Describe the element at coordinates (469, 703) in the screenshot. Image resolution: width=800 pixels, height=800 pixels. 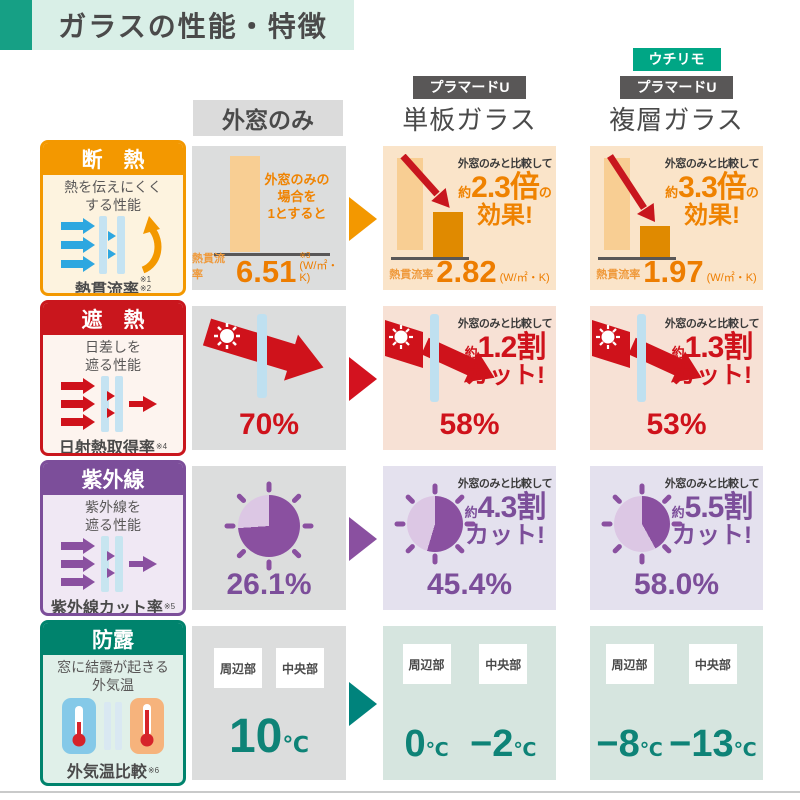
I see `condensation-single-cell: 周辺部 0℃ 中央部 −2℃` at that location.